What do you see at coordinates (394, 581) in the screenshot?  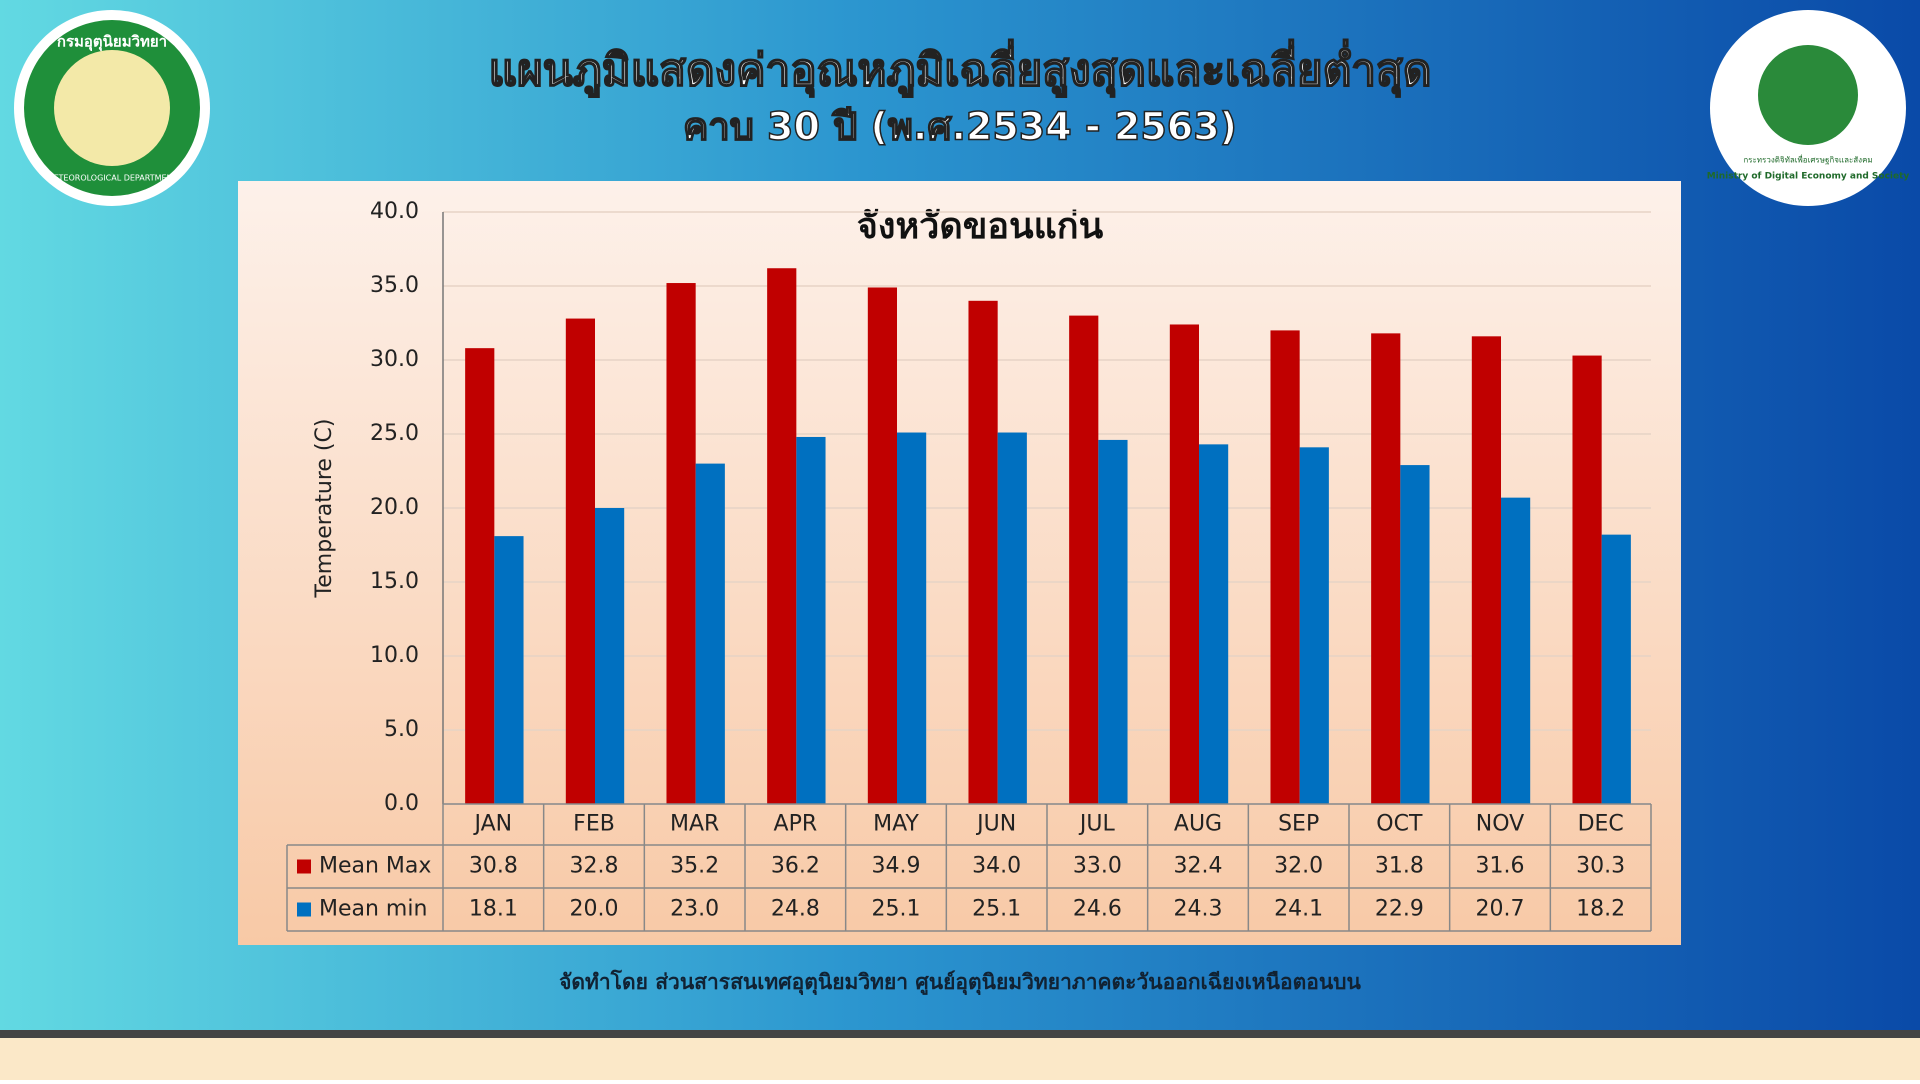 I see `y-tick-label: 15.0` at bounding box center [394, 581].